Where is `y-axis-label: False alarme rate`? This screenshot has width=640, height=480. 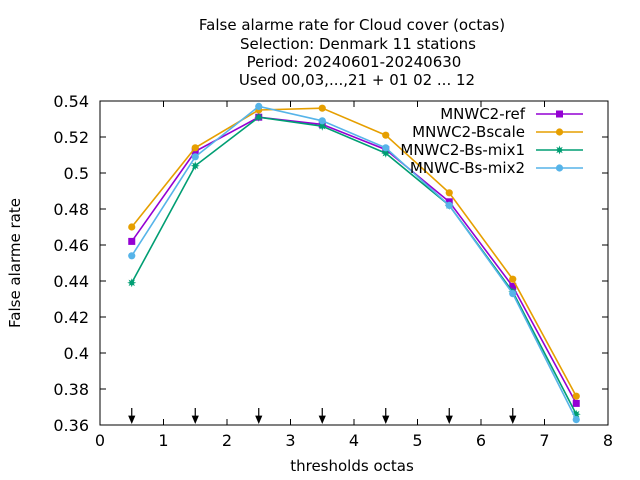 y-axis-label: False alarme rate is located at coordinates (15, 263).